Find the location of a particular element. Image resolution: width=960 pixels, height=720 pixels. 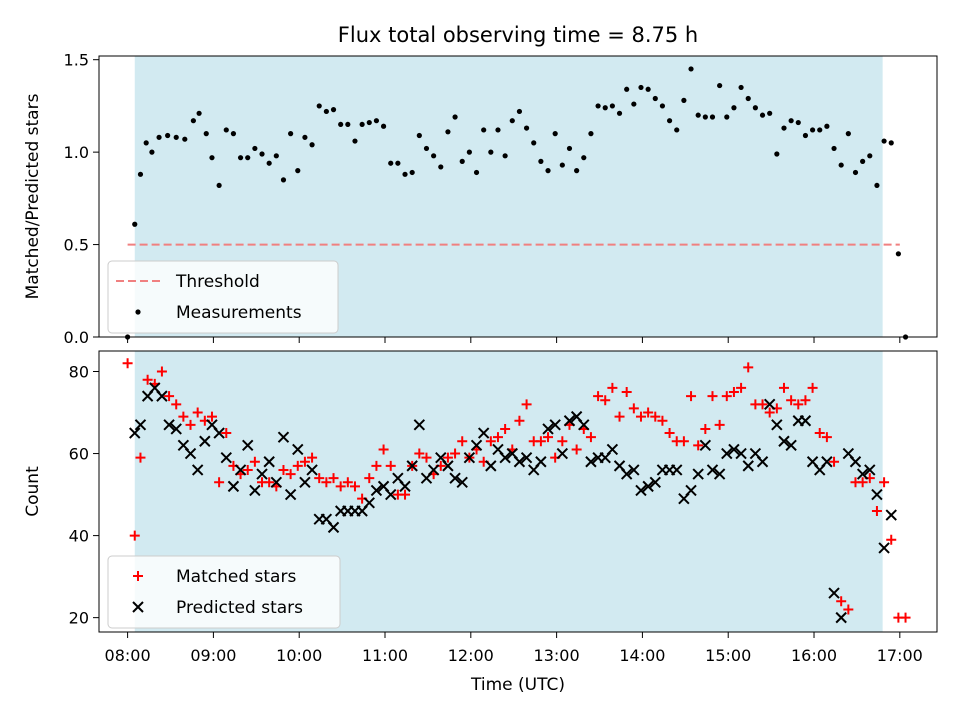

legend-matched-label: Matched stars is located at coordinates (236, 577).